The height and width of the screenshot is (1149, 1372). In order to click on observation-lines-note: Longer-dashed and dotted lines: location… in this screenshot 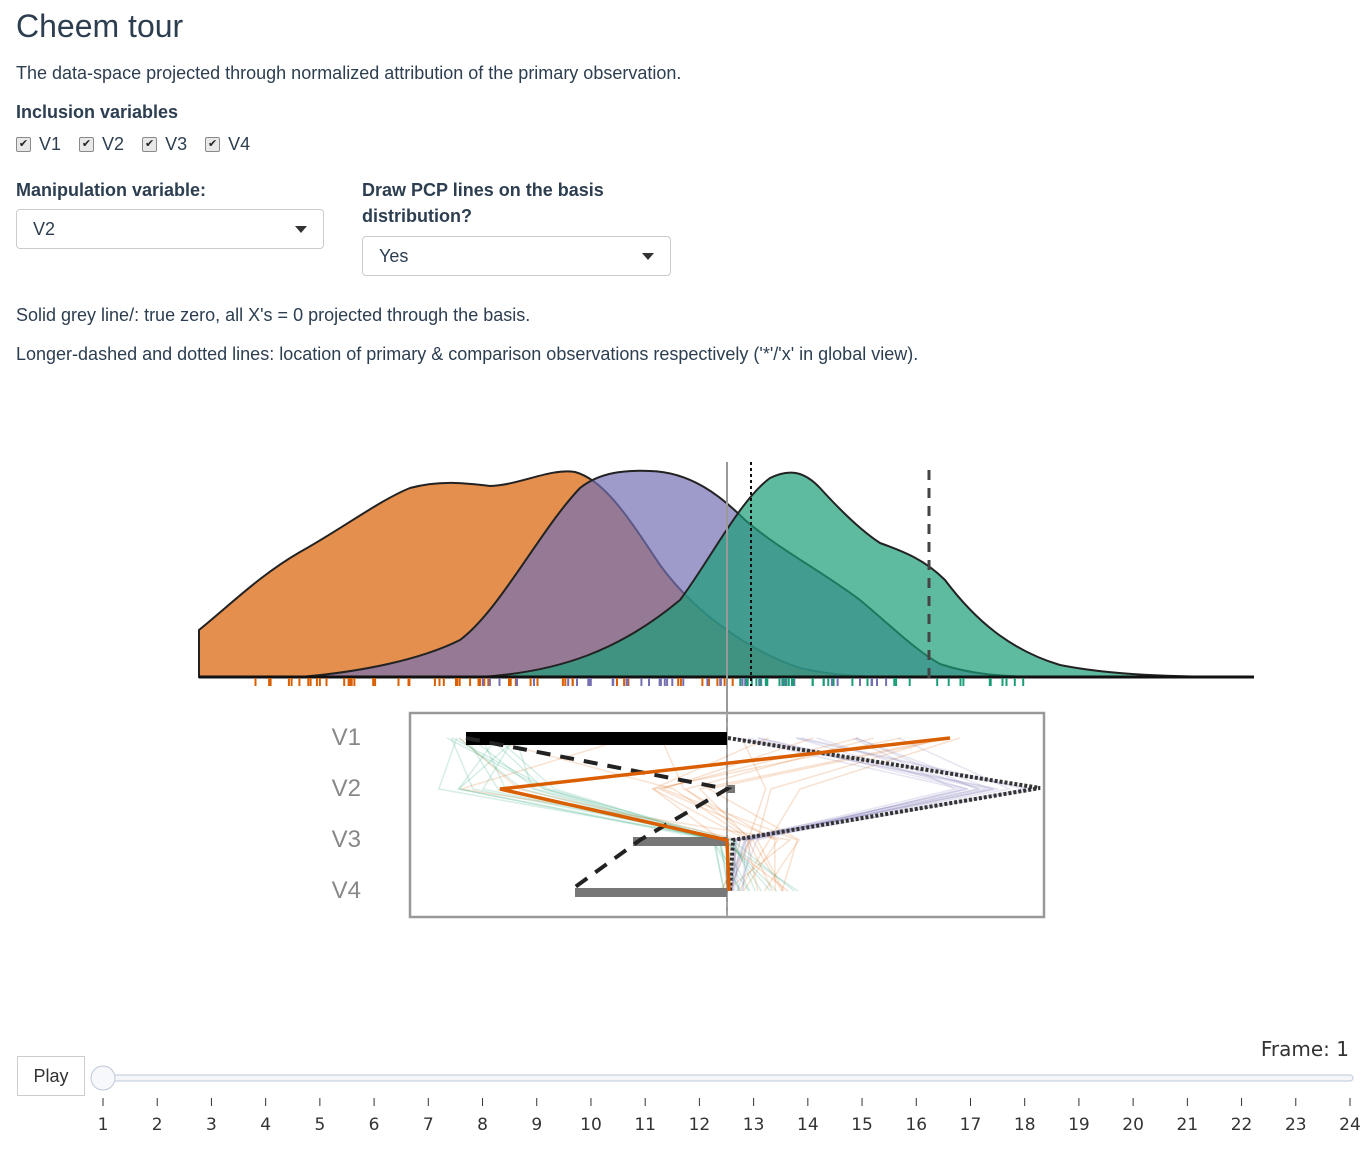, I will do `click(467, 354)`.